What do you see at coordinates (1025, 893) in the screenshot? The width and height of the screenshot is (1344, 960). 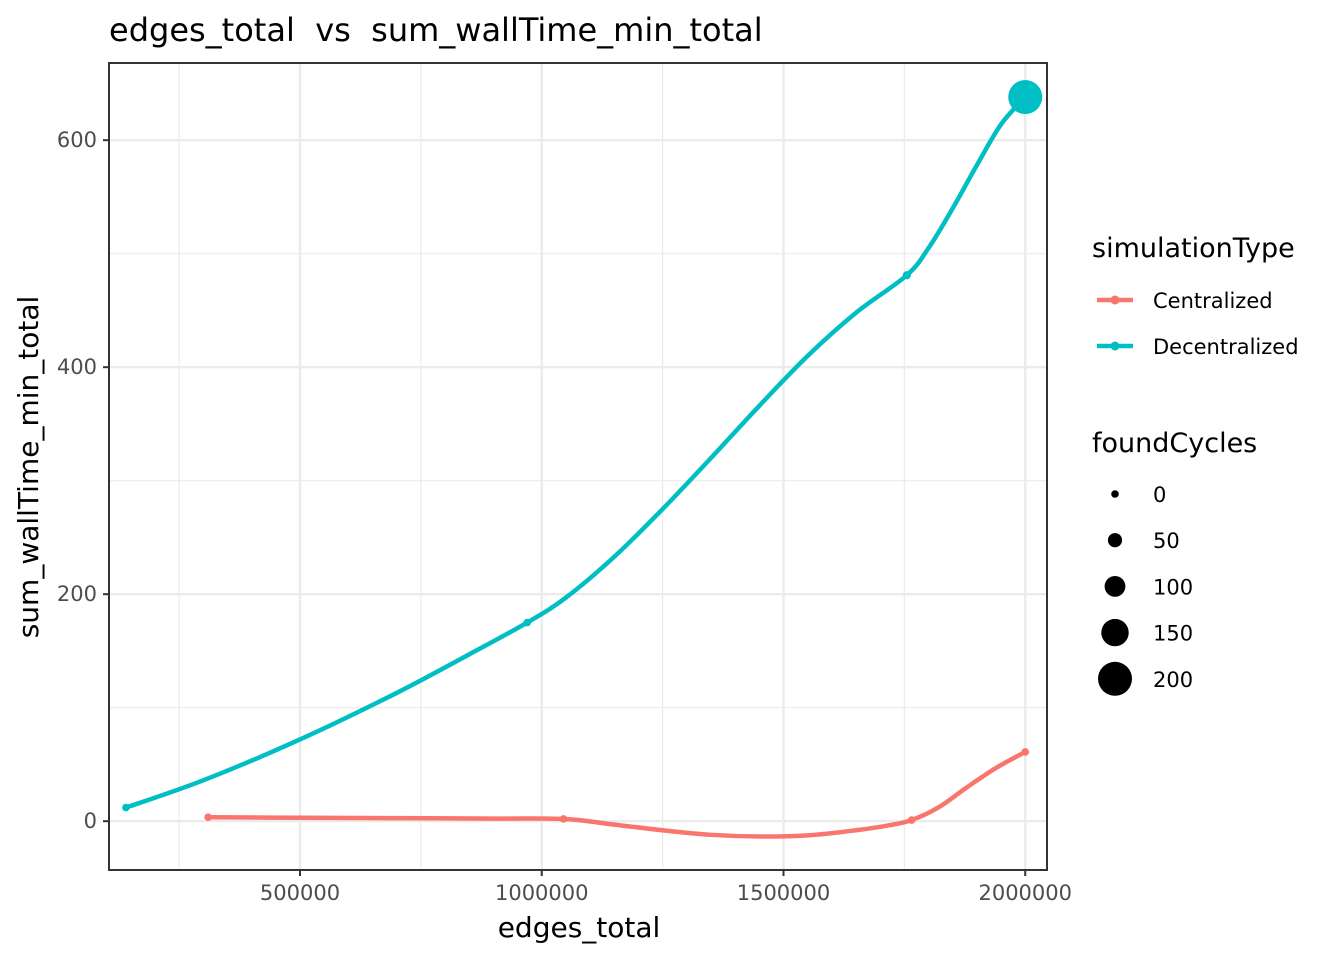 I see `x-tick-label: 2000000` at bounding box center [1025, 893].